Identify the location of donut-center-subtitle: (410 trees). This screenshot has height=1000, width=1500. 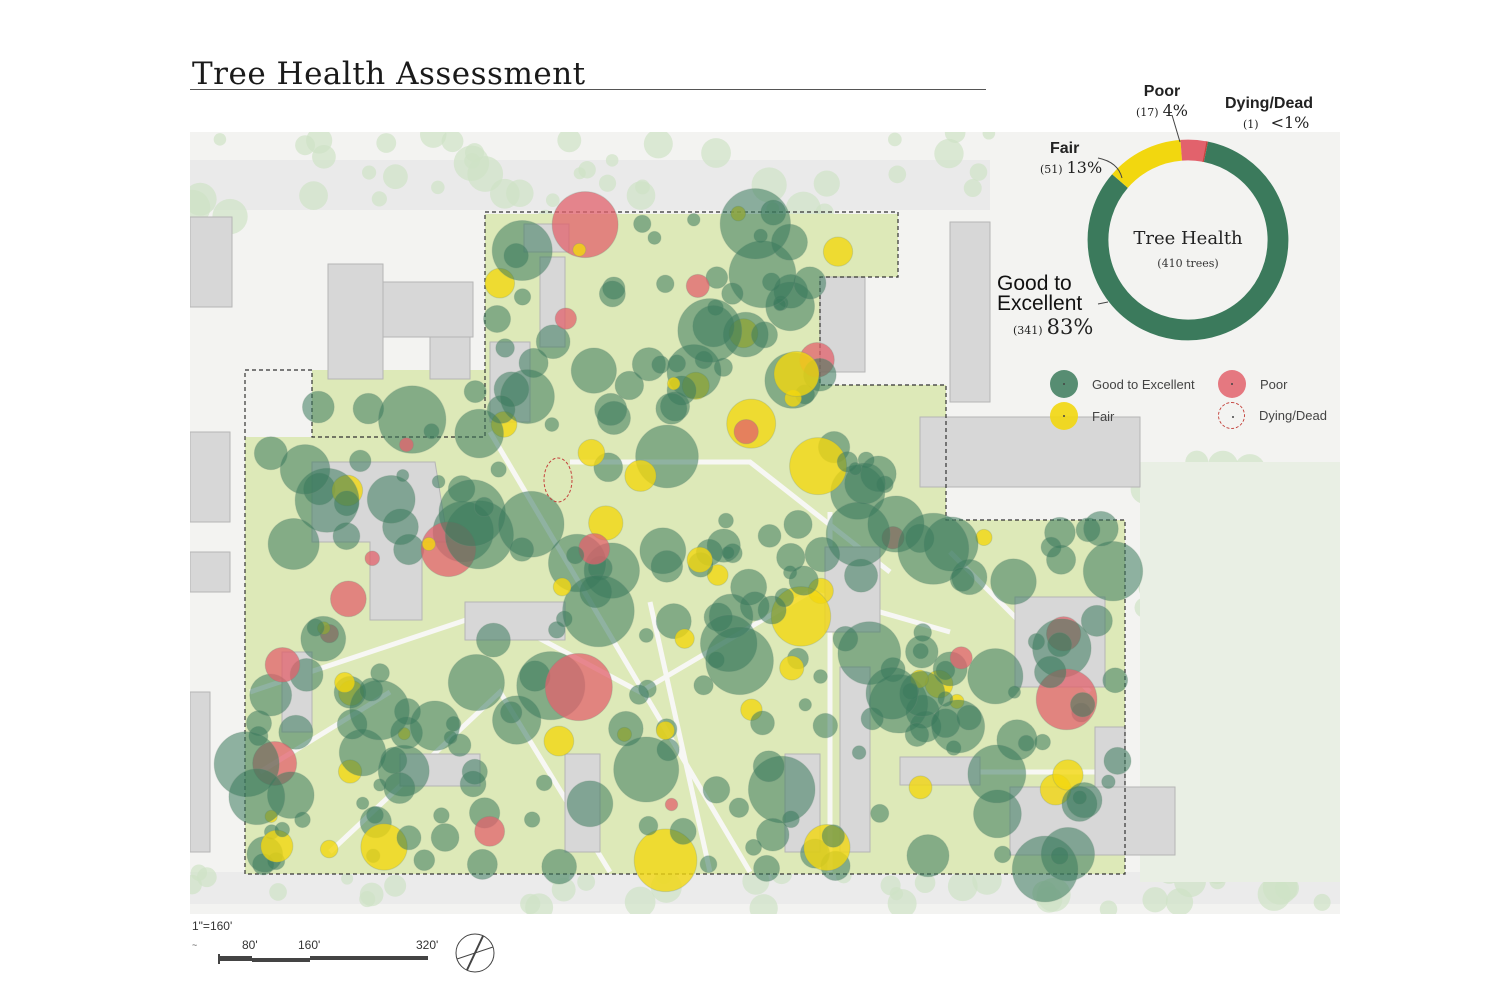
(1188, 263).